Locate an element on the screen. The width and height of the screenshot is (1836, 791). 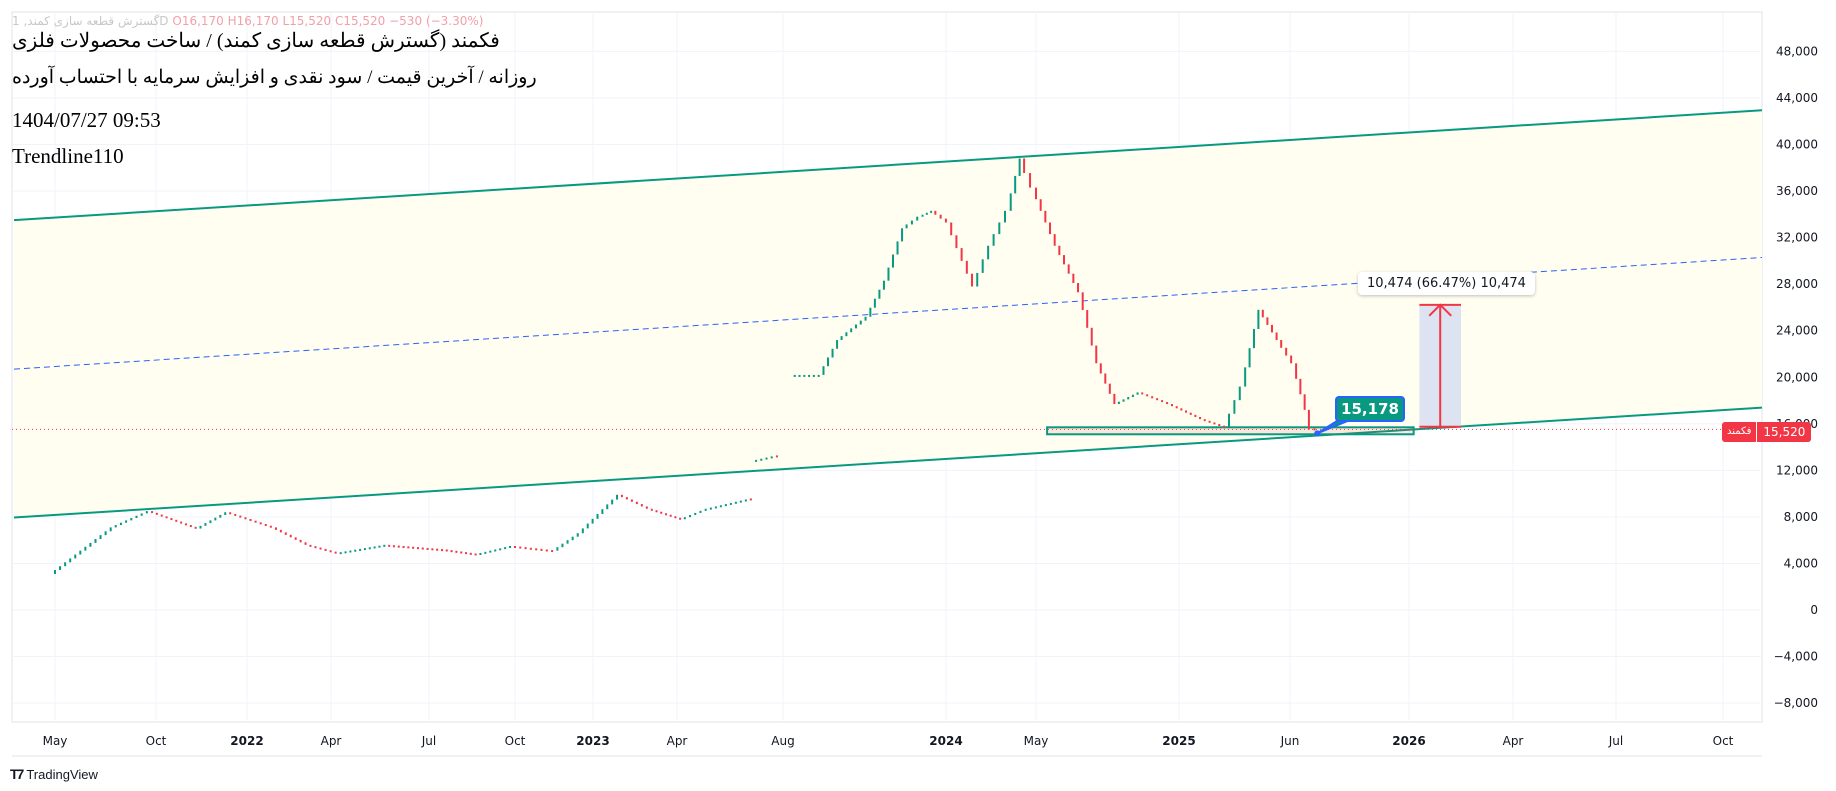
price-callout: 15,178 is located at coordinates (1370, 409).